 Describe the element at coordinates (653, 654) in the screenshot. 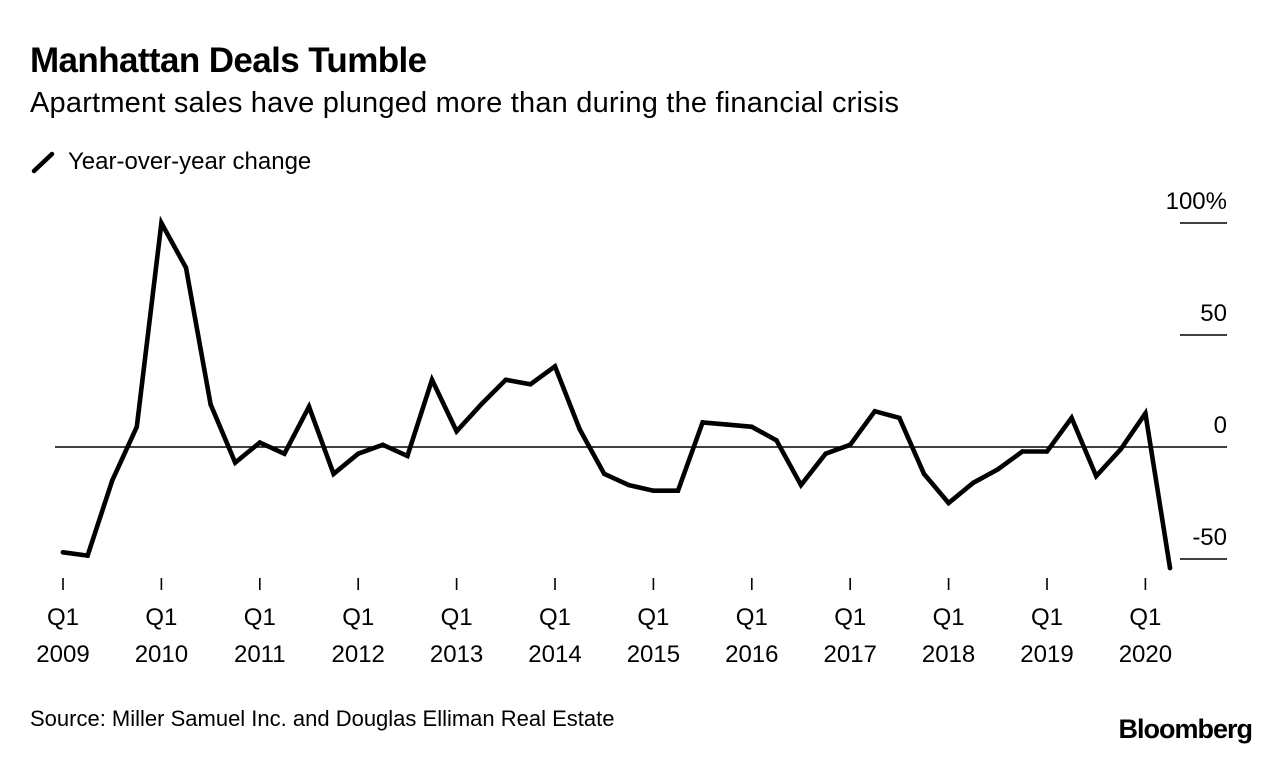

I see `x-tick-label-year: 2015` at that location.